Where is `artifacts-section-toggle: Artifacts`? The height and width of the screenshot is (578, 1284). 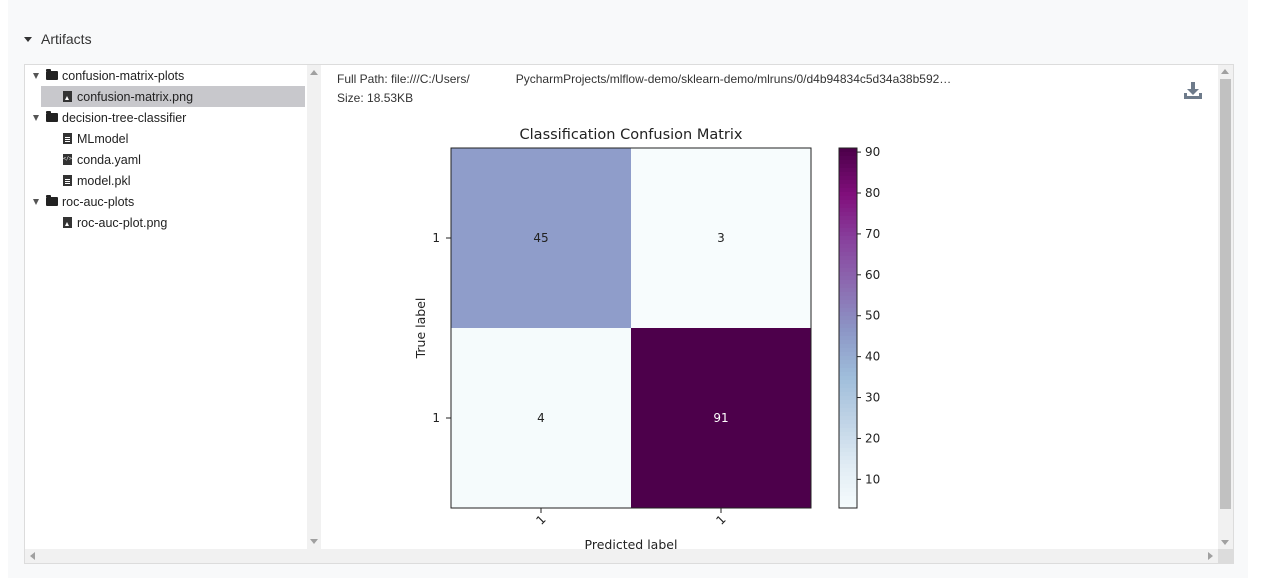
artifacts-section-toggle: Artifacts is located at coordinates (58, 39).